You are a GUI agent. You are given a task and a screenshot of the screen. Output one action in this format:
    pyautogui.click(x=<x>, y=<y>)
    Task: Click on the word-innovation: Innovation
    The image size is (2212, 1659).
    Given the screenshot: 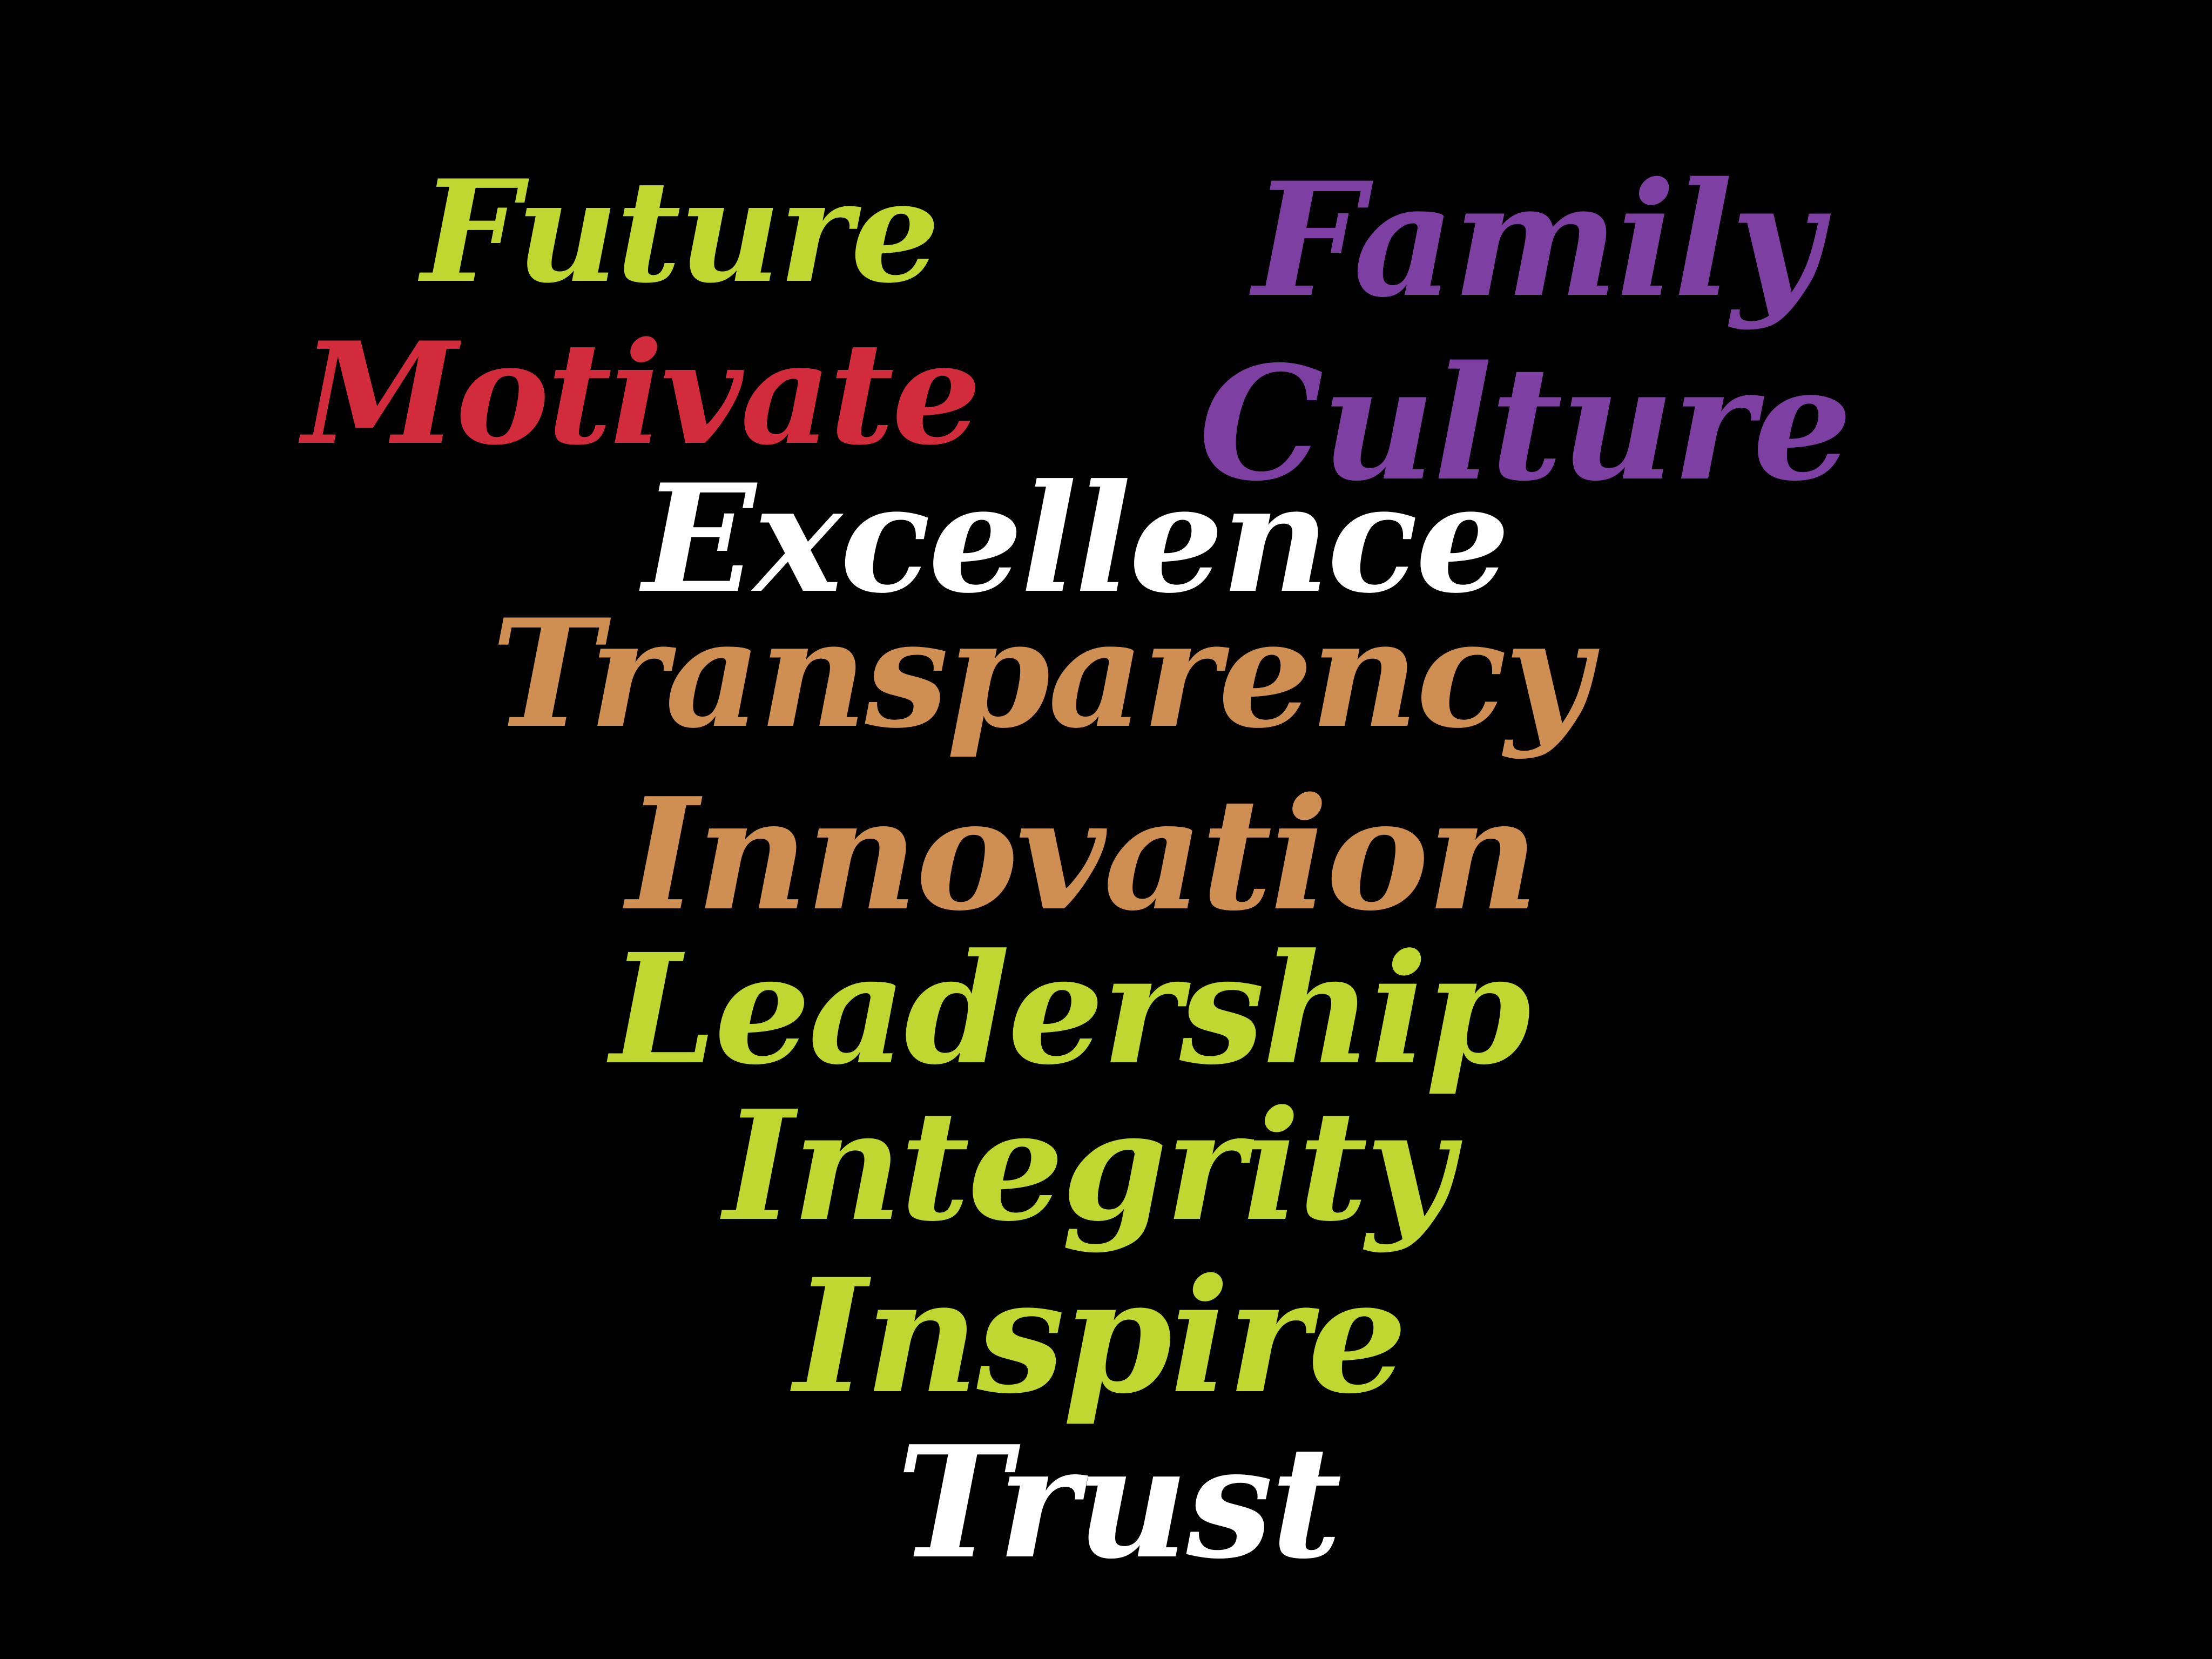 What is the action you would take?
    pyautogui.click(x=1082, y=854)
    